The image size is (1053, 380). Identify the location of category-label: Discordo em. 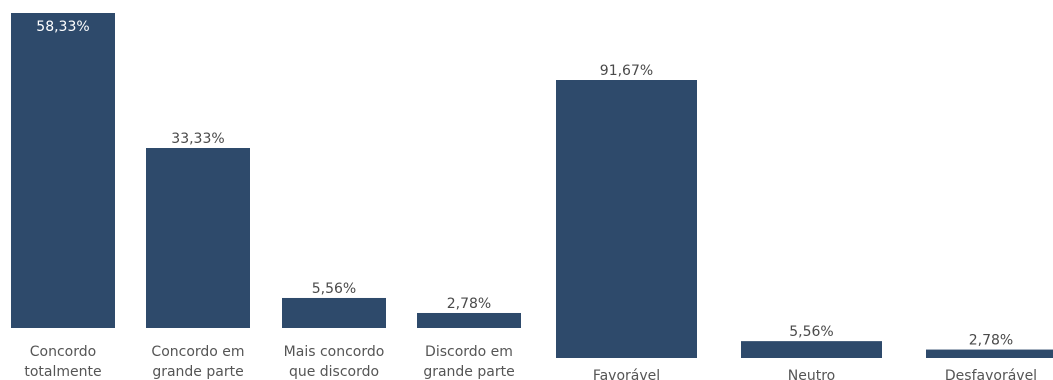
(469, 352).